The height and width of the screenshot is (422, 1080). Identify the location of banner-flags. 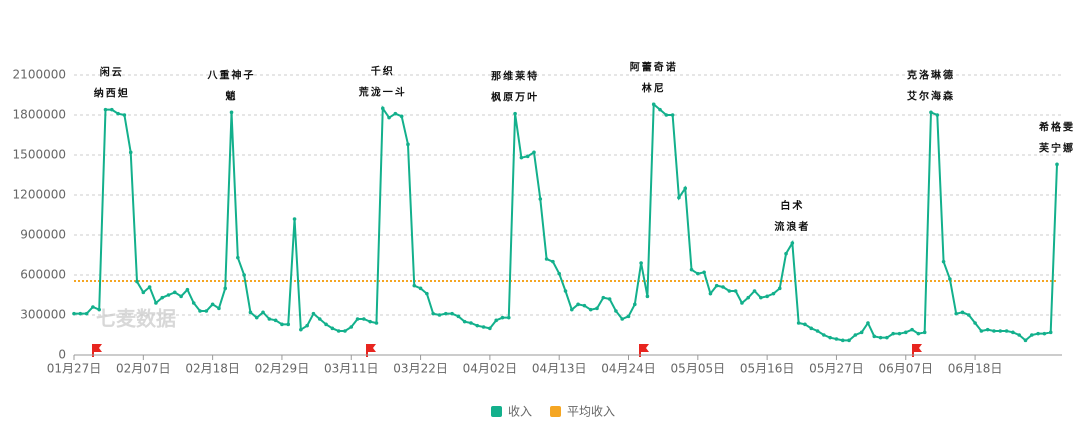
(507, 350).